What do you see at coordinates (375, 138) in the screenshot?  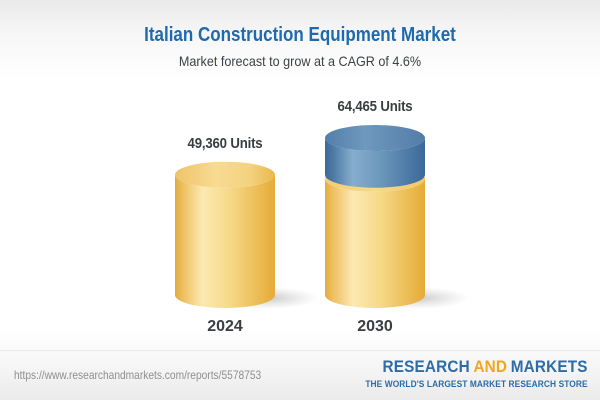 I see `growth-segment-top` at bounding box center [375, 138].